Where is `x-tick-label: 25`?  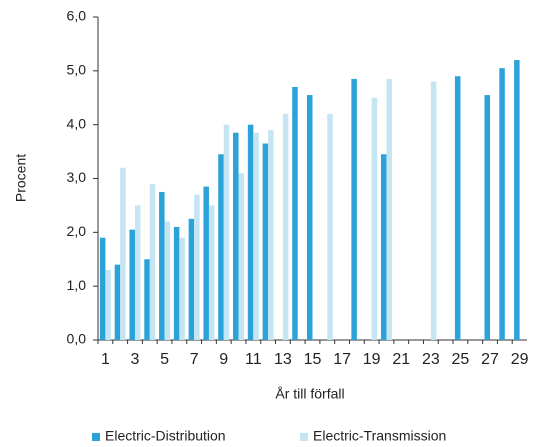 x-tick-label: 25 is located at coordinates (461, 359).